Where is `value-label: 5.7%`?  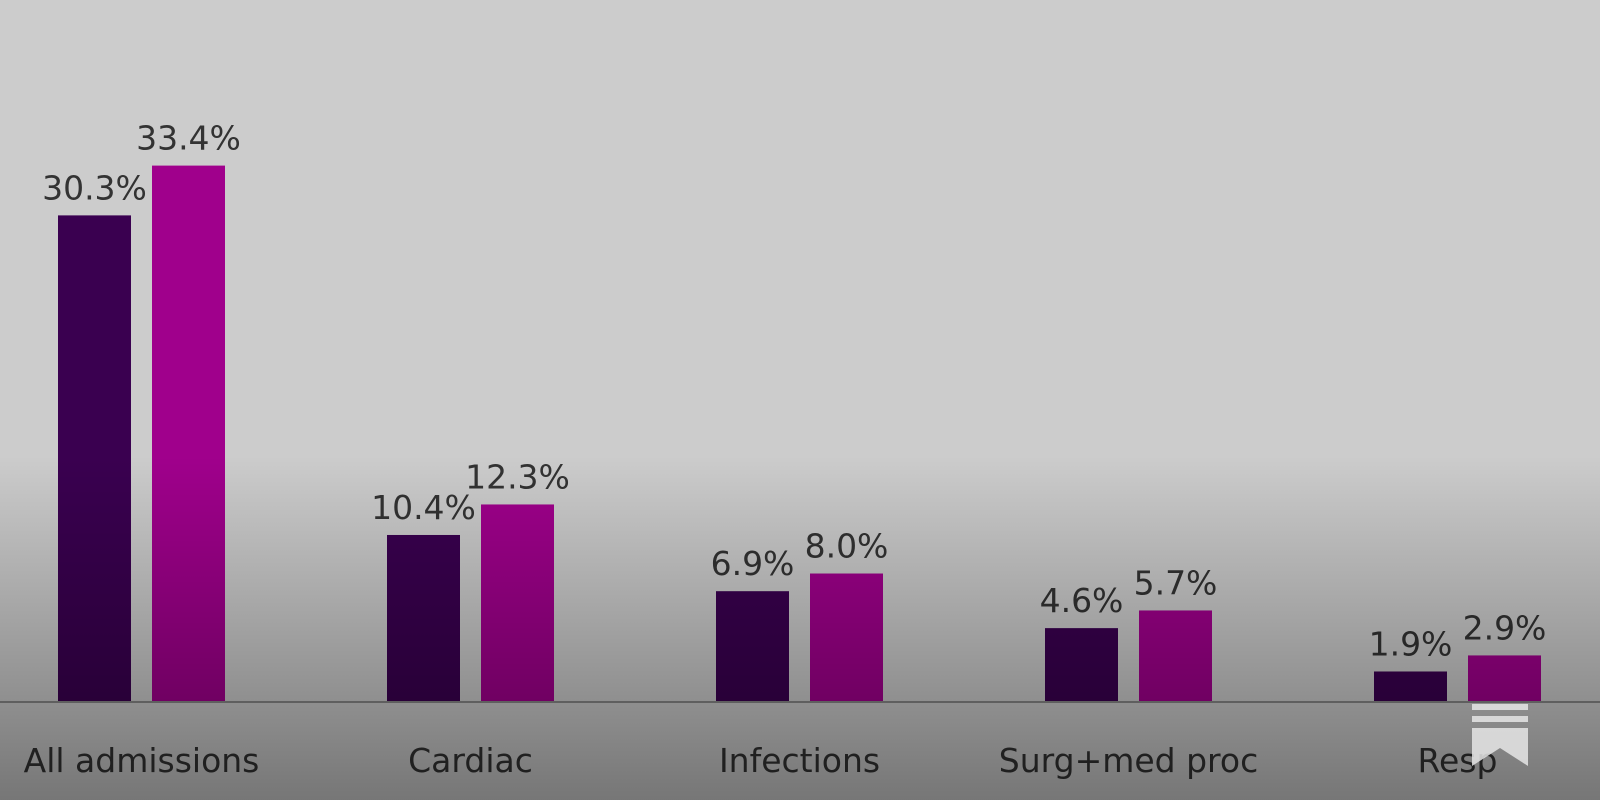
value-label: 5.7% is located at coordinates (1176, 582).